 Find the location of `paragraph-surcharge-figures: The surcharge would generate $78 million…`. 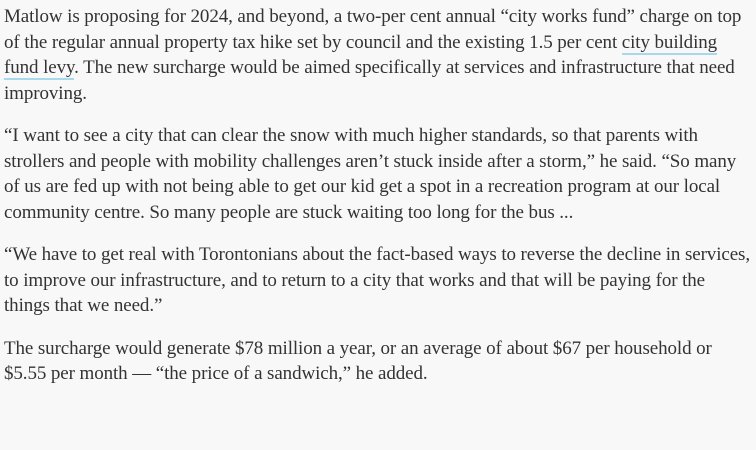

paragraph-surcharge-figures: The surcharge would generate $78 million… is located at coordinates (358, 361).